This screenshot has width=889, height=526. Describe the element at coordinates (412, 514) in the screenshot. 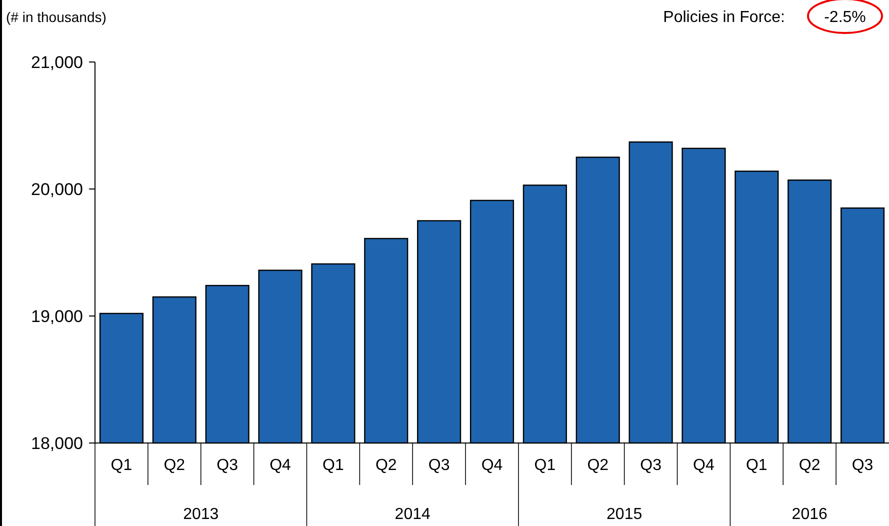

I see `text: 2014` at that location.